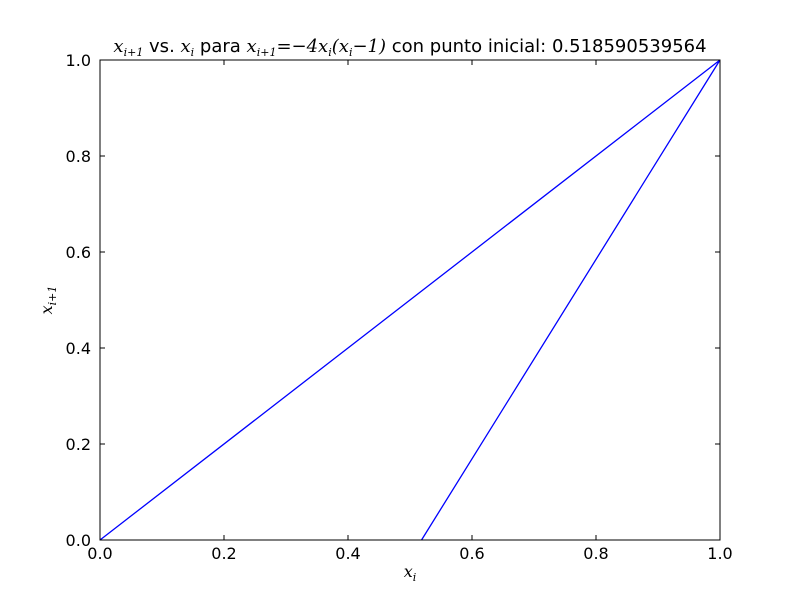  I want to click on x-tick-label: 0.6, so click(471, 553).